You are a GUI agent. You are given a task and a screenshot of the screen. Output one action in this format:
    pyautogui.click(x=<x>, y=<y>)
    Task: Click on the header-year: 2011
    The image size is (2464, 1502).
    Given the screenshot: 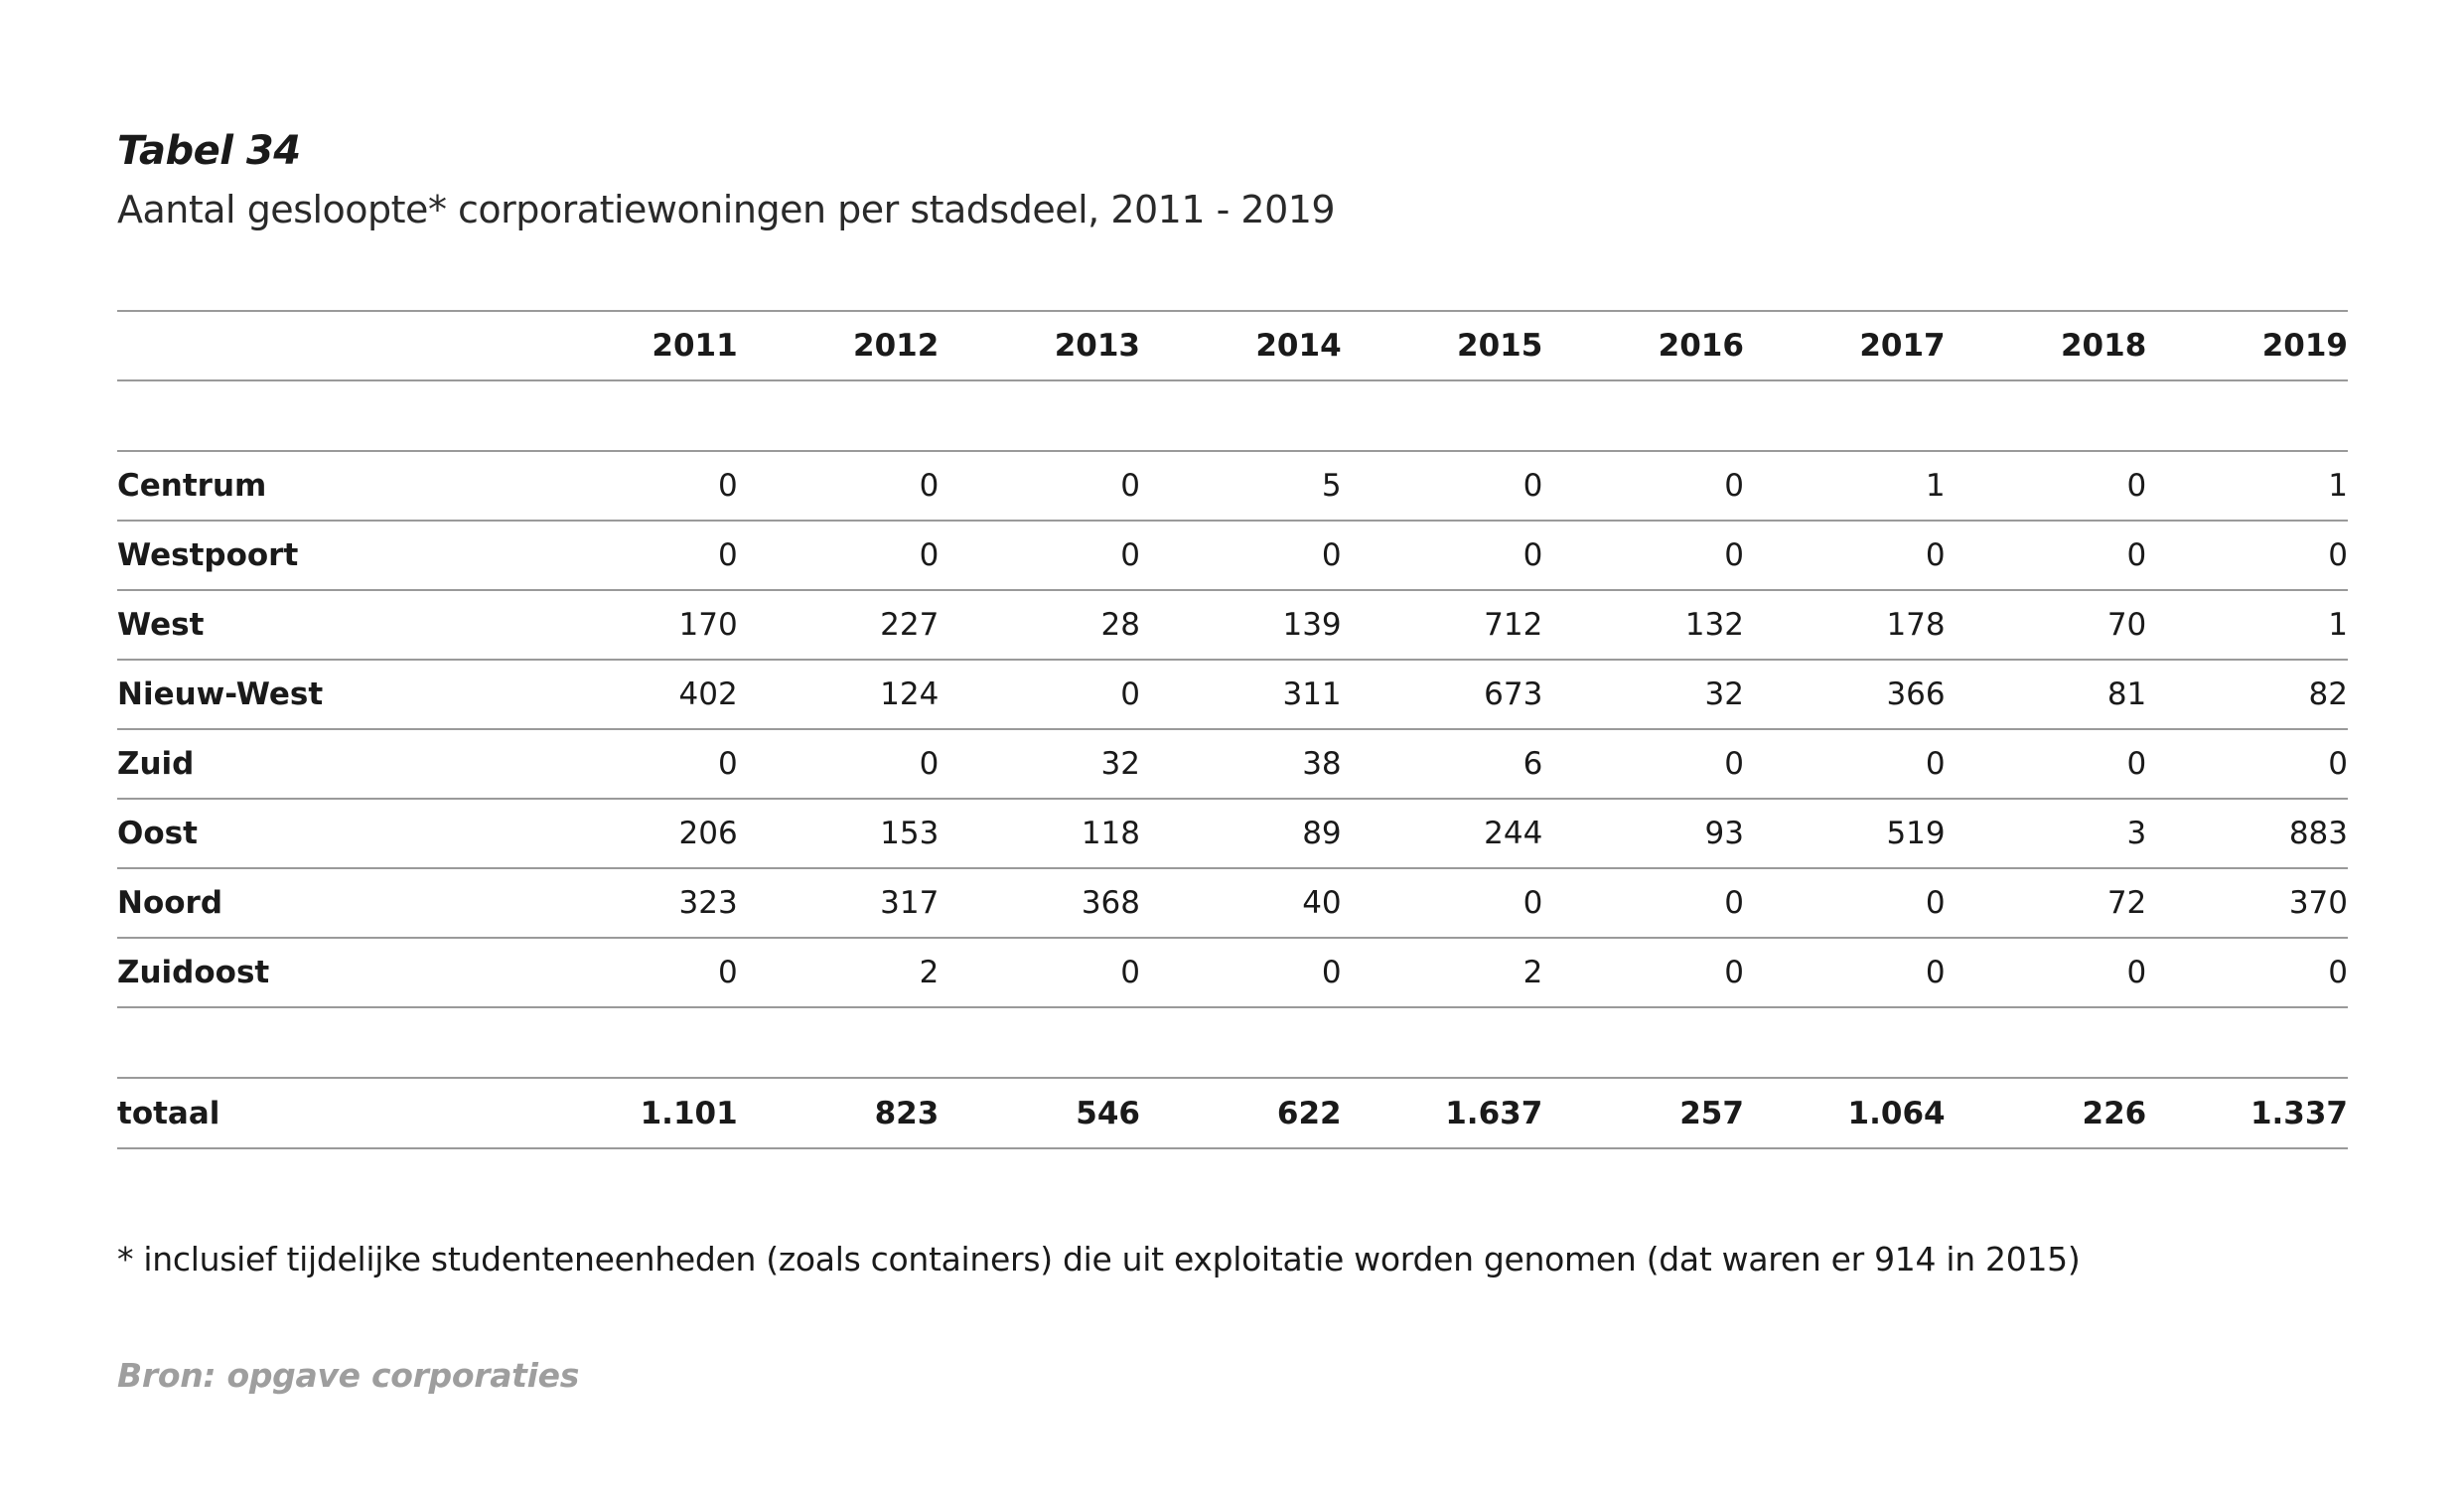 What is the action you would take?
    pyautogui.click(x=637, y=345)
    